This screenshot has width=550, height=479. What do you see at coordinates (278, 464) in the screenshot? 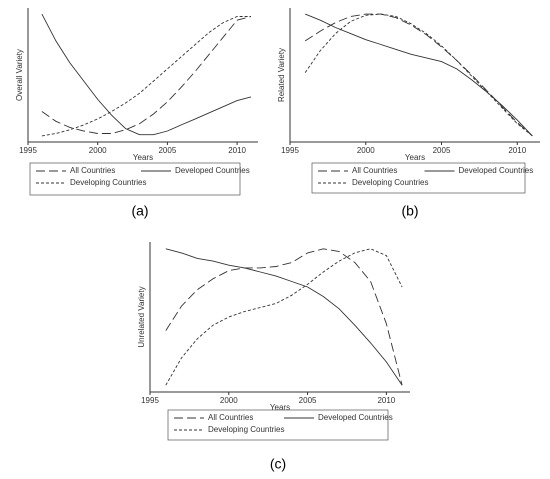
I see `panel-caption: (c)` at bounding box center [278, 464].